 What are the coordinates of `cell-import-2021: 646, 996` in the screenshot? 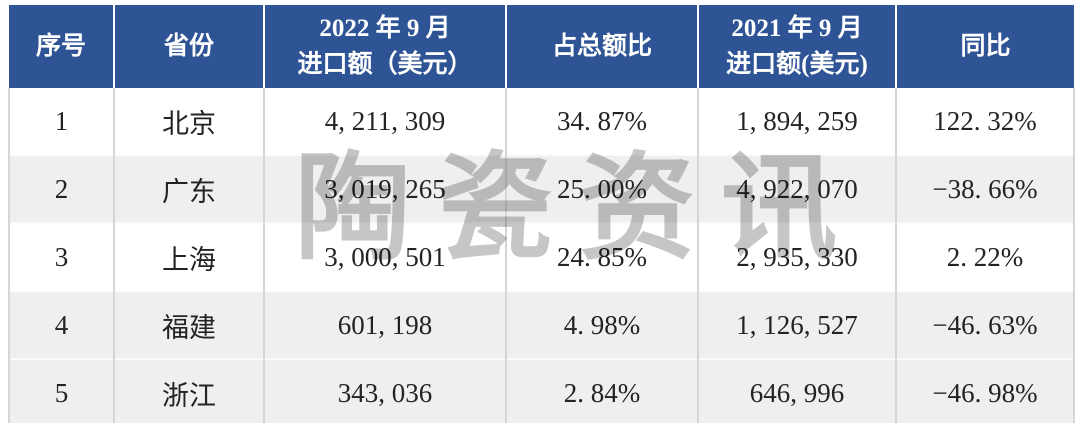 It's located at (796, 390).